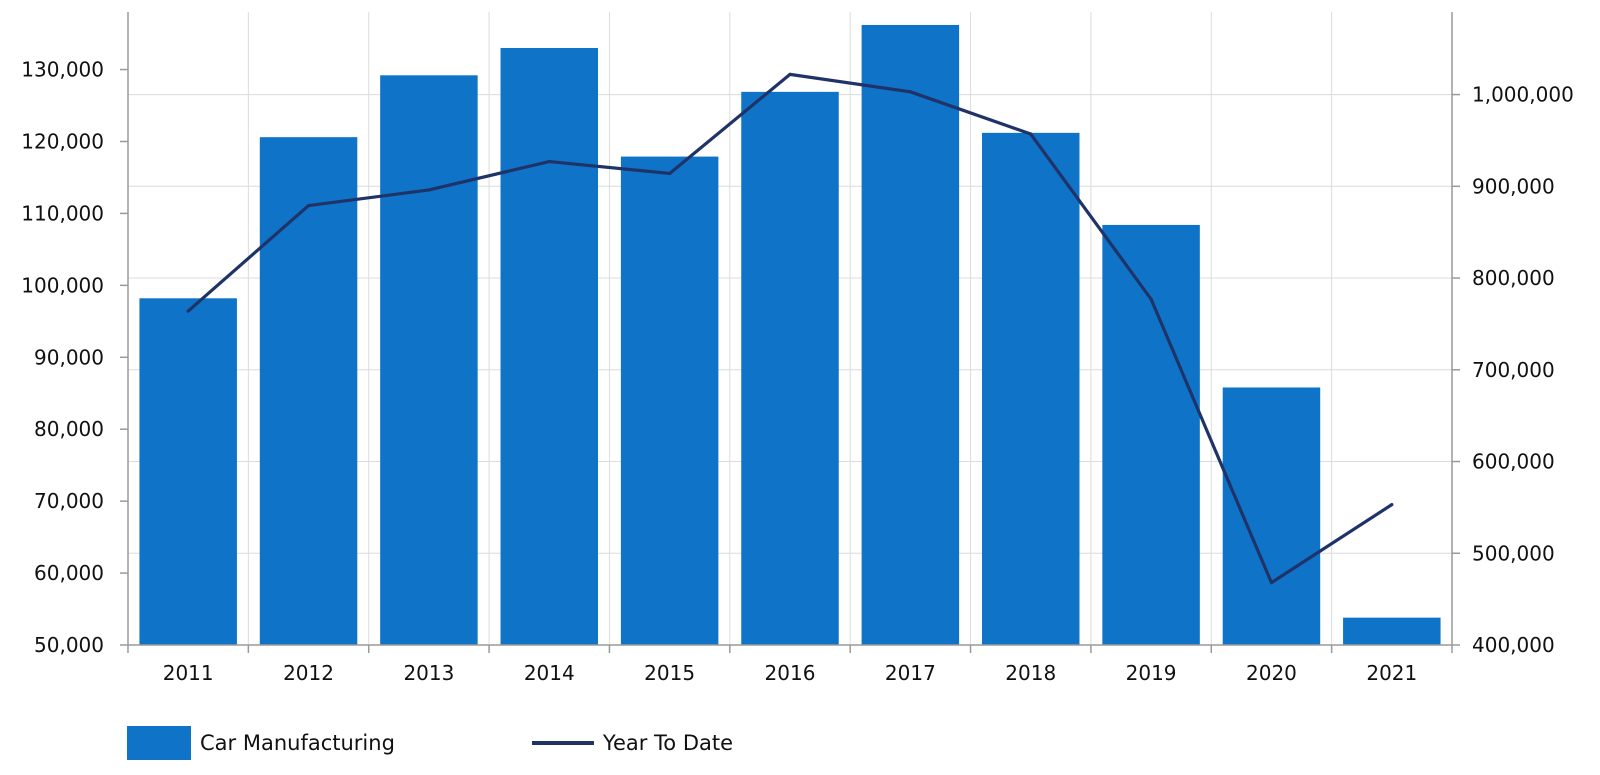 The image size is (1600, 775). What do you see at coordinates (670, 173) in the screenshot?
I see `line-point-2015` at bounding box center [670, 173].